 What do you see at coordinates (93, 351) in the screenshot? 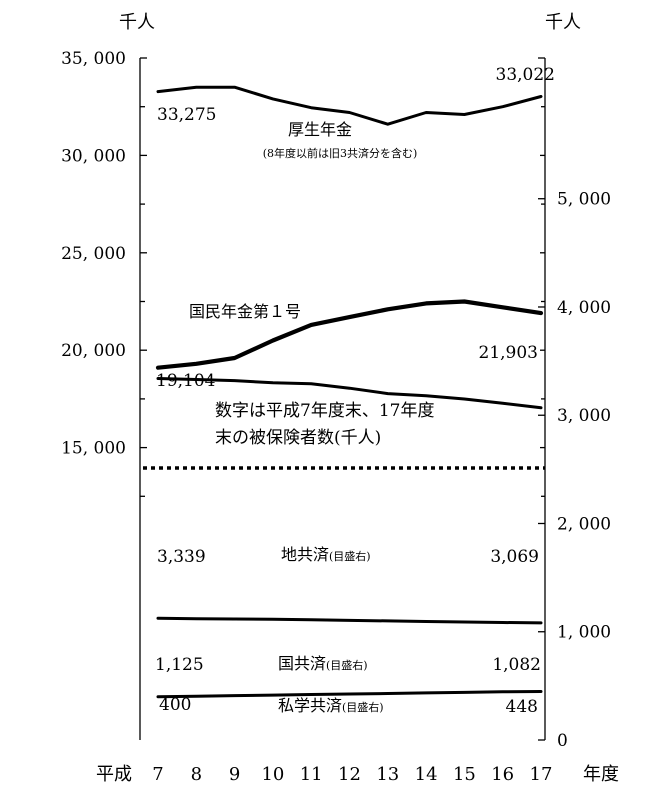
I see `left-tick-label: 20, 000` at bounding box center [93, 351].